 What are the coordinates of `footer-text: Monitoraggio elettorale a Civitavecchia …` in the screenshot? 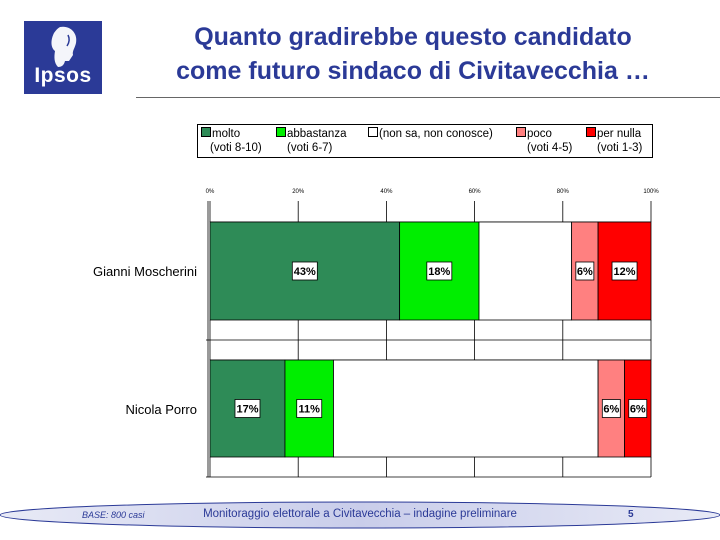 It's located at (360, 514).